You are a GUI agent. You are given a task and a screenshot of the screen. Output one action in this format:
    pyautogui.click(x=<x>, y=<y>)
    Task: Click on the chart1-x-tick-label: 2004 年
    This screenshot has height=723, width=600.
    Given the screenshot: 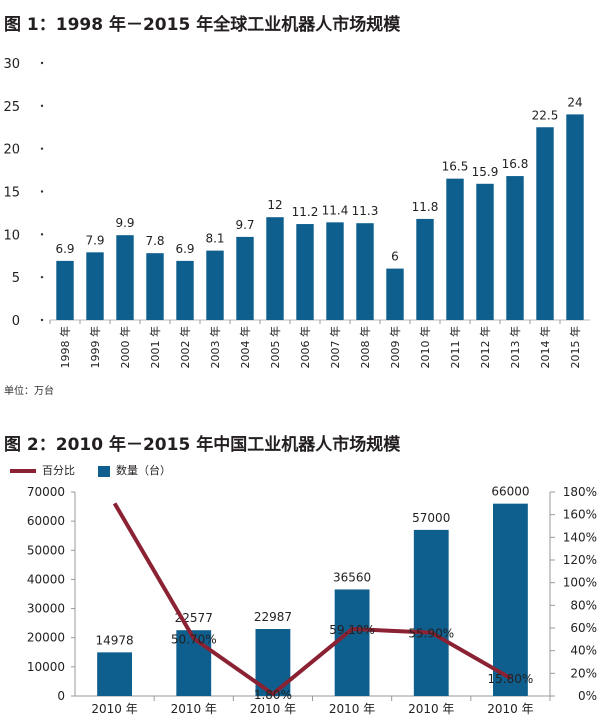 What is the action you would take?
    pyautogui.click(x=245, y=347)
    